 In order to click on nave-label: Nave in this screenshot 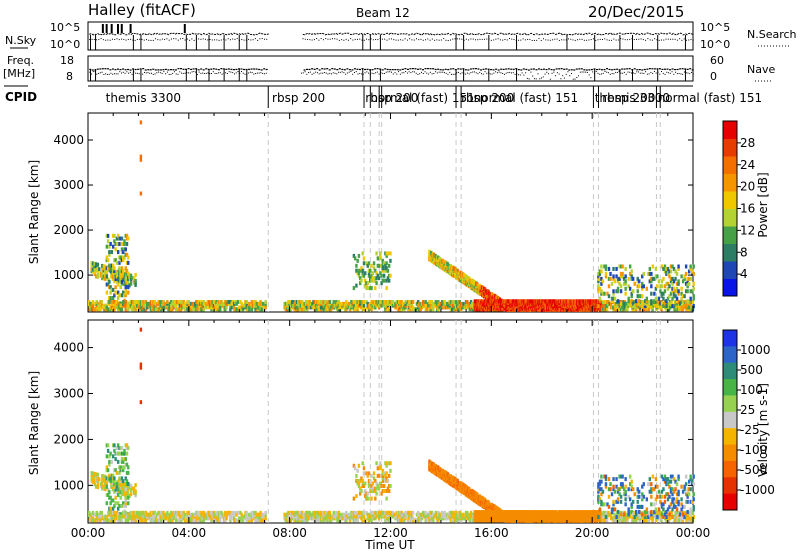, I will do `click(761, 69)`.